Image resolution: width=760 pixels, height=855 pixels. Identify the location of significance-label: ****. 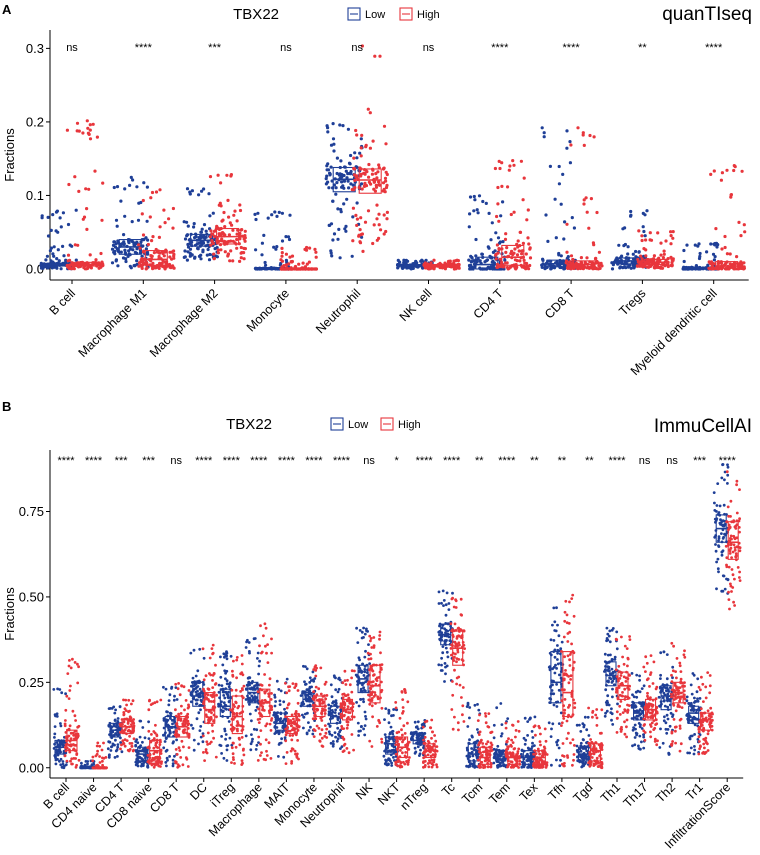
(572, 48).